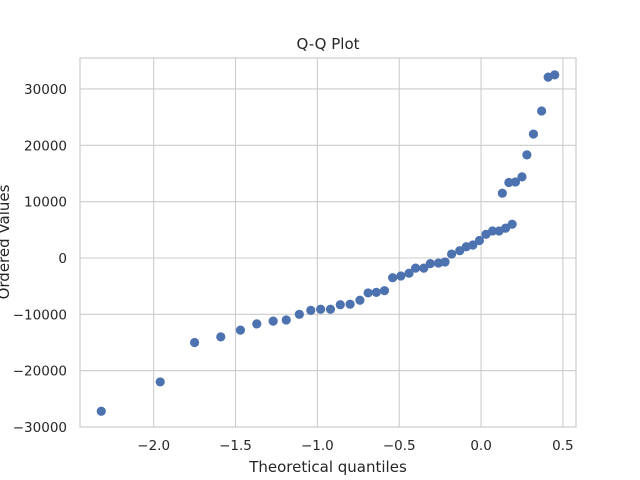 The image size is (640, 480). I want to click on x-tick-label: 0.5, so click(562, 446).